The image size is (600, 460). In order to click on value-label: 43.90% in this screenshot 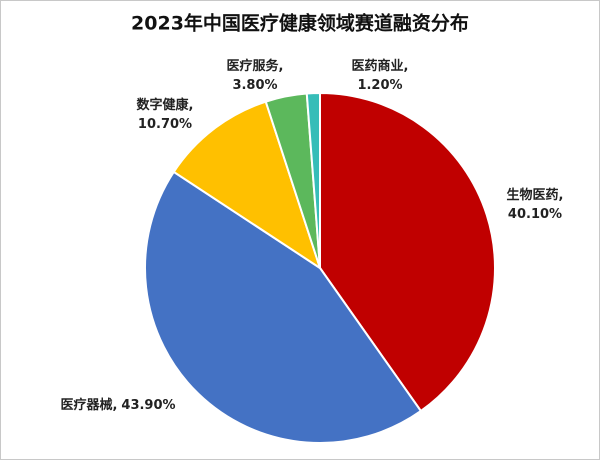, I will do `click(148, 405)`.